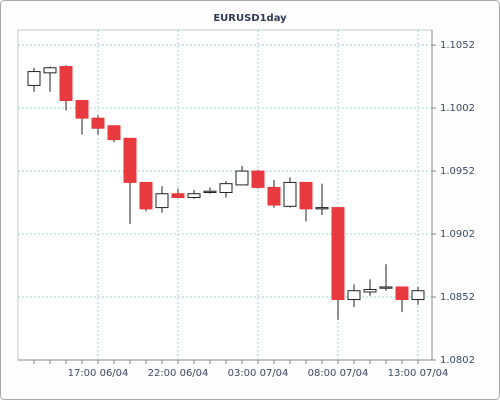  What do you see at coordinates (457, 171) in the screenshot?
I see `y-tick-label: 1.0952` at bounding box center [457, 171].